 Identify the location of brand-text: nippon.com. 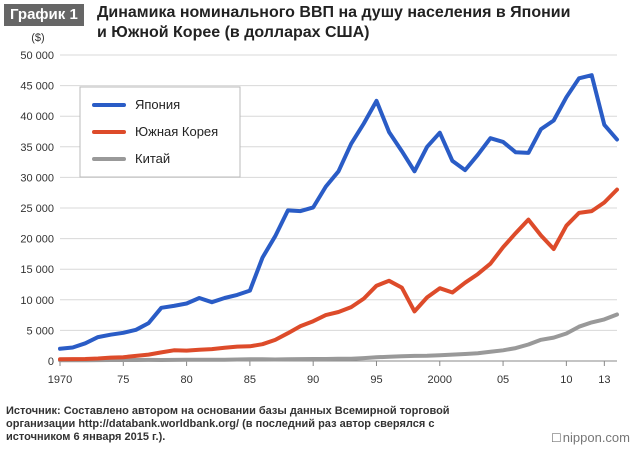
(596, 437).